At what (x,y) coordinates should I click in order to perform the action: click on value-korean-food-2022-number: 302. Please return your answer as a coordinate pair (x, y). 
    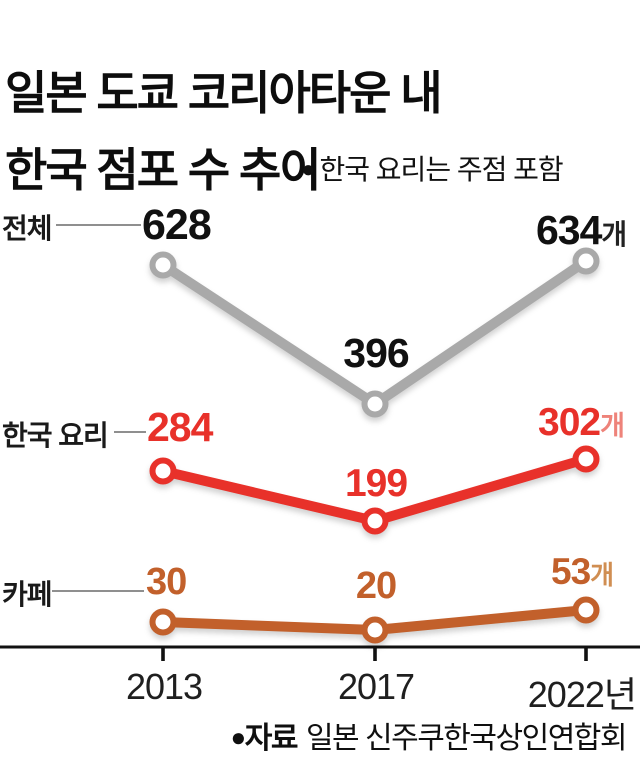
    Looking at the image, I should click on (569, 422).